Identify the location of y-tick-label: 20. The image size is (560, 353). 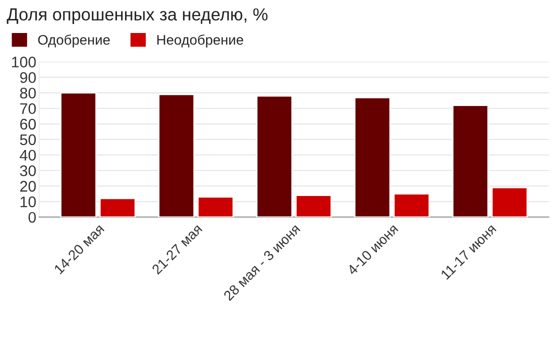
(28, 186).